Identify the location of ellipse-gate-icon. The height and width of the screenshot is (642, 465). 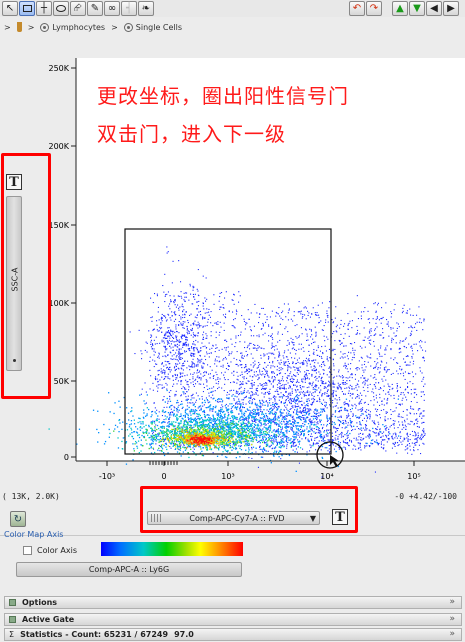
(61, 8).